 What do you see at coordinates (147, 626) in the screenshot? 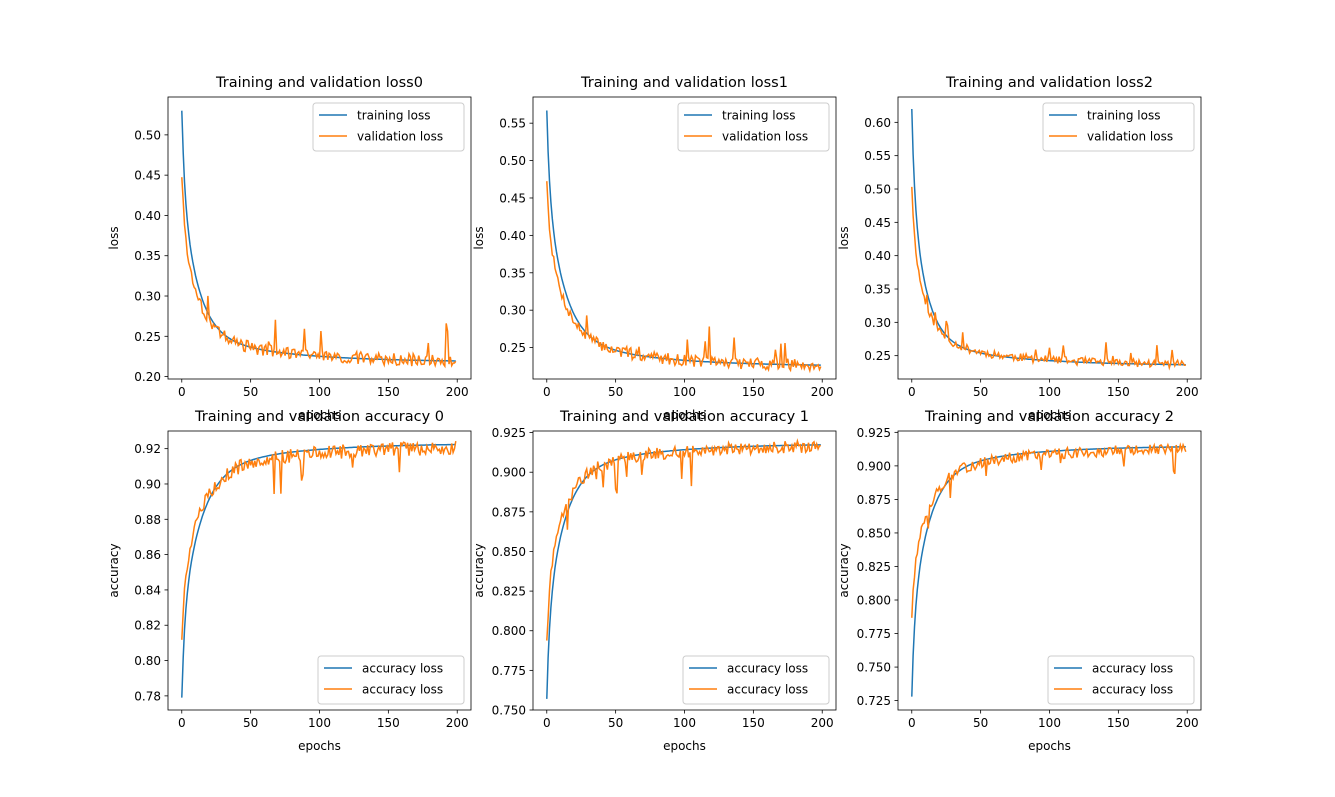
I see `y-tick-label: 0.82` at bounding box center [147, 626].